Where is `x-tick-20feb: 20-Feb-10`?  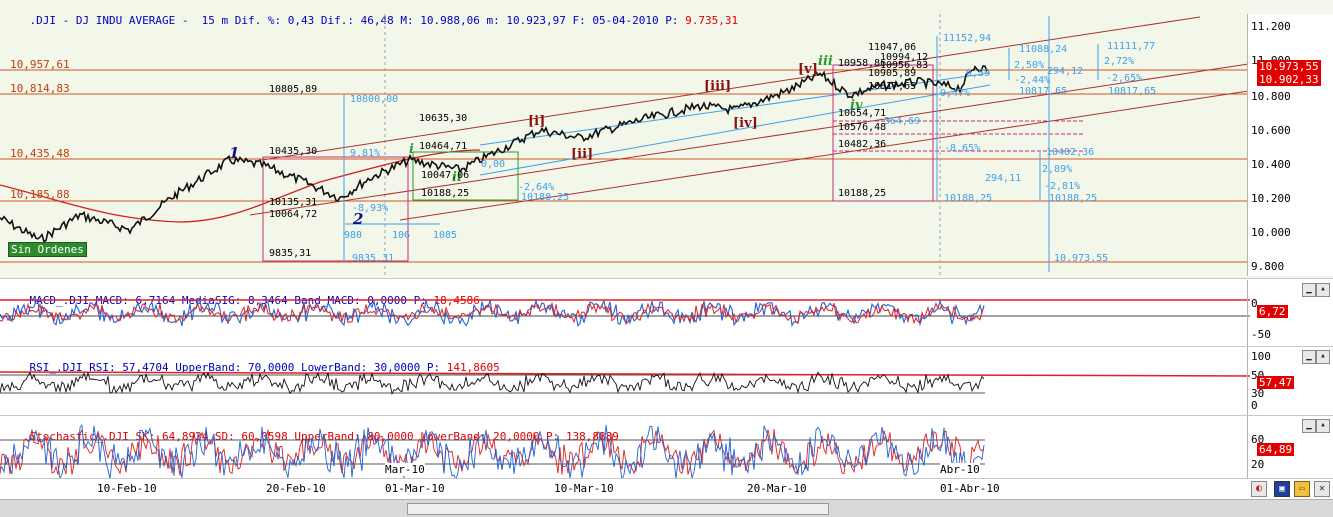
x-tick-20feb: 20-Feb-10 is located at coordinates (296, 488).